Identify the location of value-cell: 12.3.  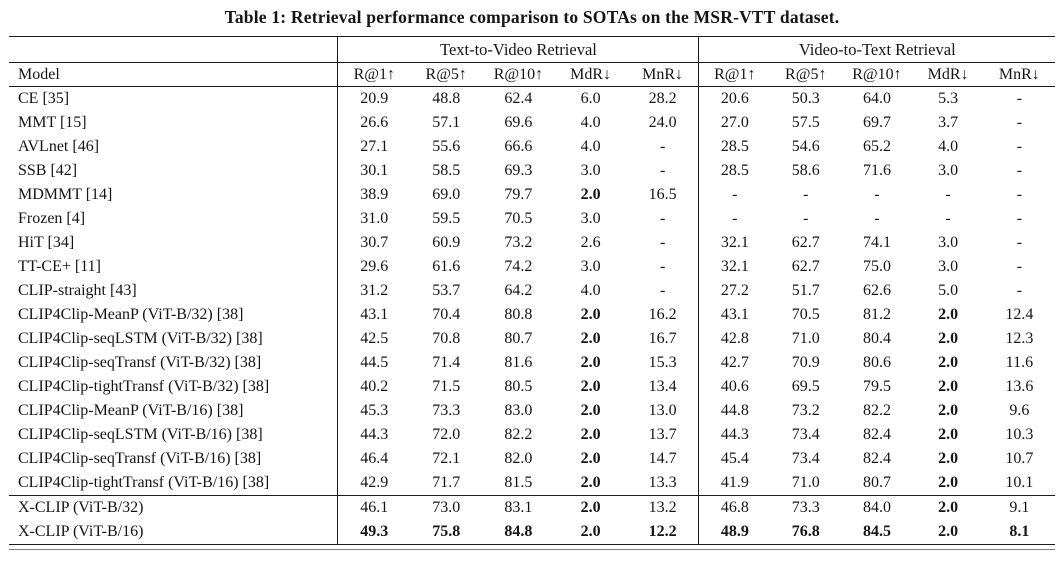
(1019, 338).